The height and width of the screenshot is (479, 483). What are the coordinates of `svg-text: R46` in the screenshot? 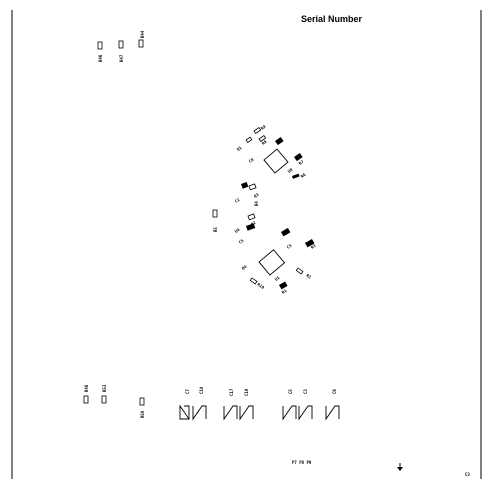 It's located at (100, 58).